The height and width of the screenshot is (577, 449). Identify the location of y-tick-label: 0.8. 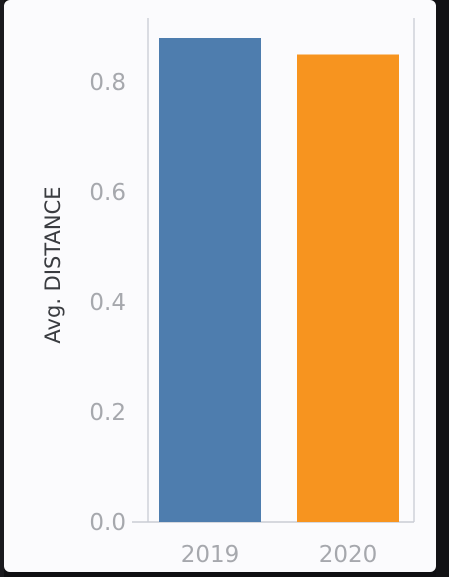
(107, 83).